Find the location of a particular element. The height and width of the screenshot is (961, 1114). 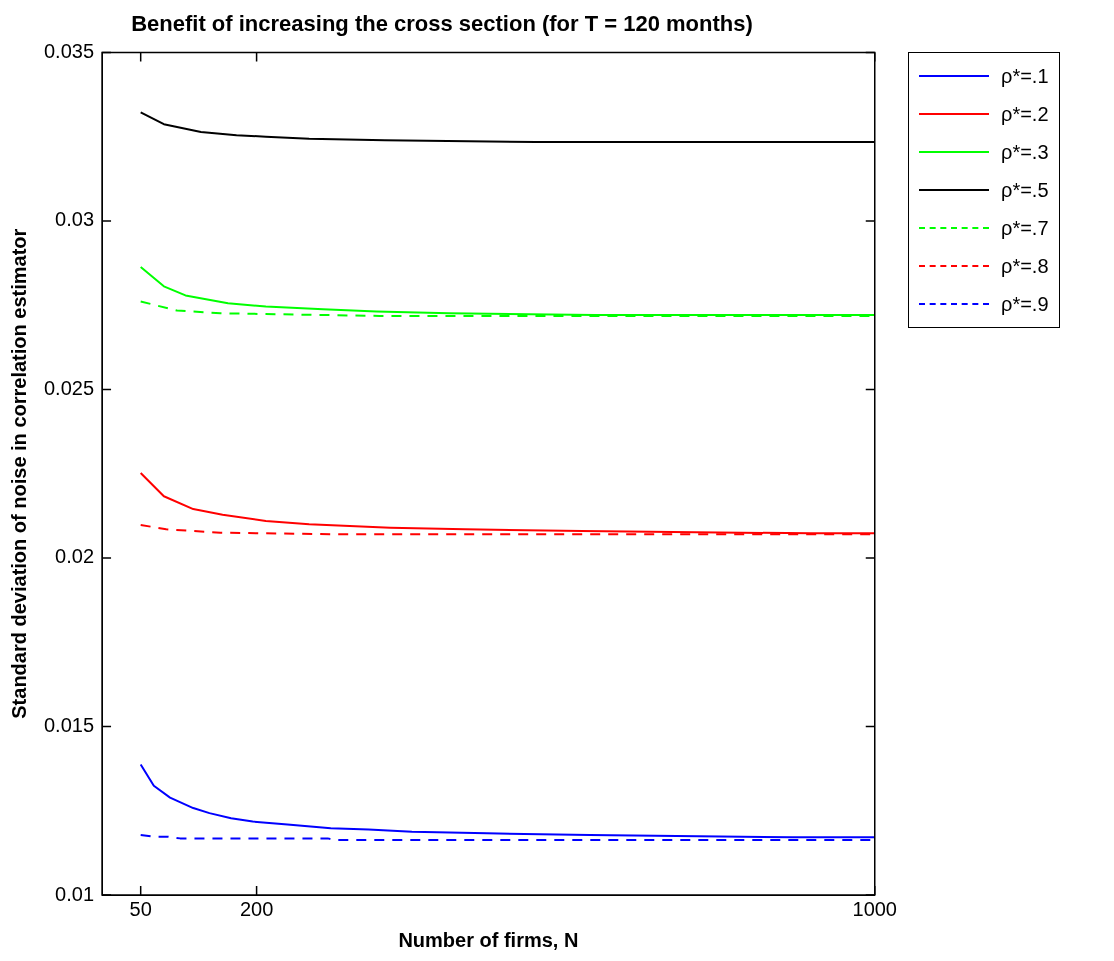

legend-label: ρ*=.1 is located at coordinates (1025, 76).